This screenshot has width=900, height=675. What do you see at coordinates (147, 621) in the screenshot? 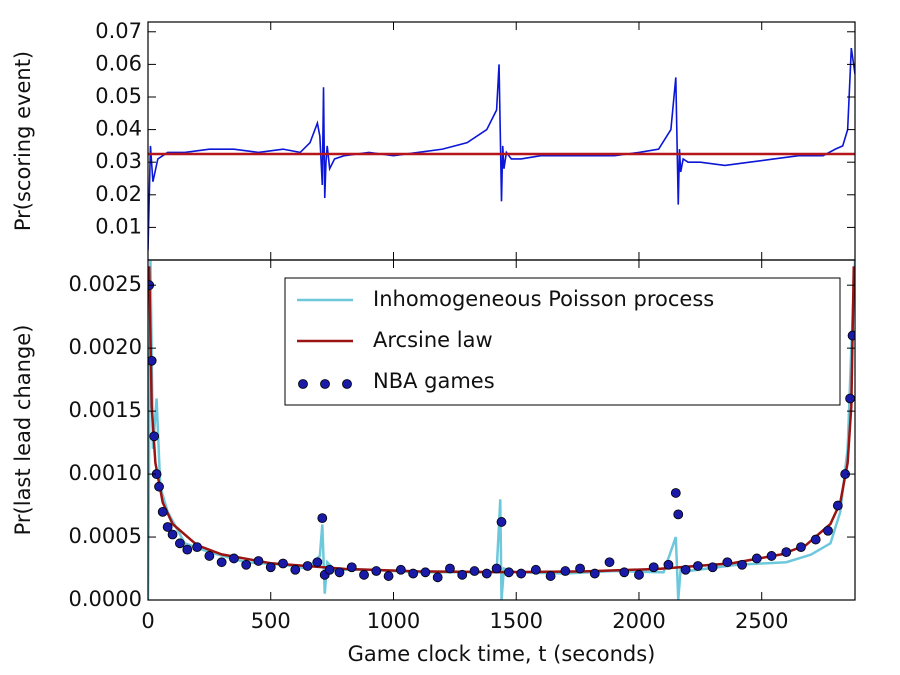
I see `x-tick-label: 0` at bounding box center [147, 621].